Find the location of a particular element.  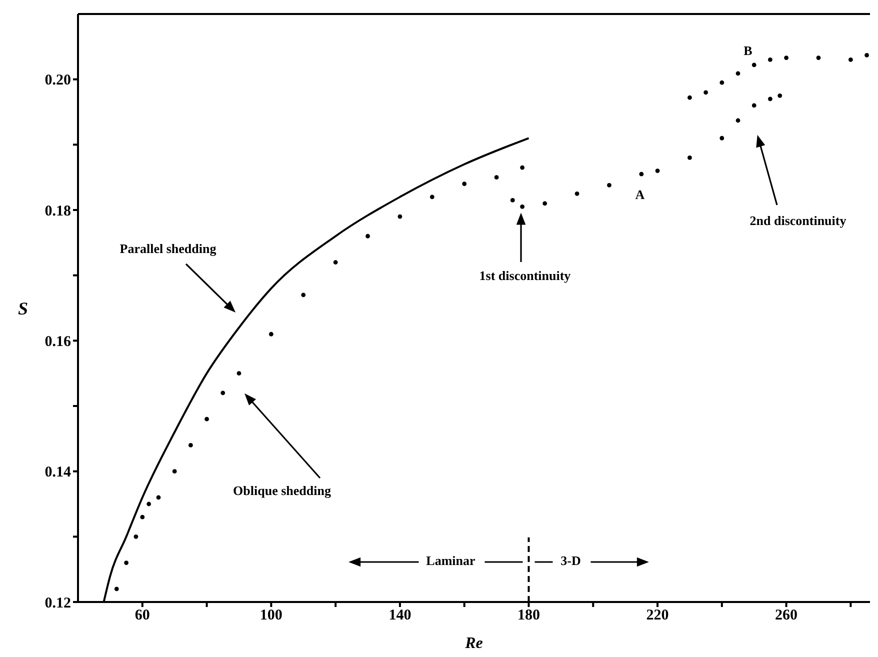

annotation: 3-D is located at coordinates (570, 560).